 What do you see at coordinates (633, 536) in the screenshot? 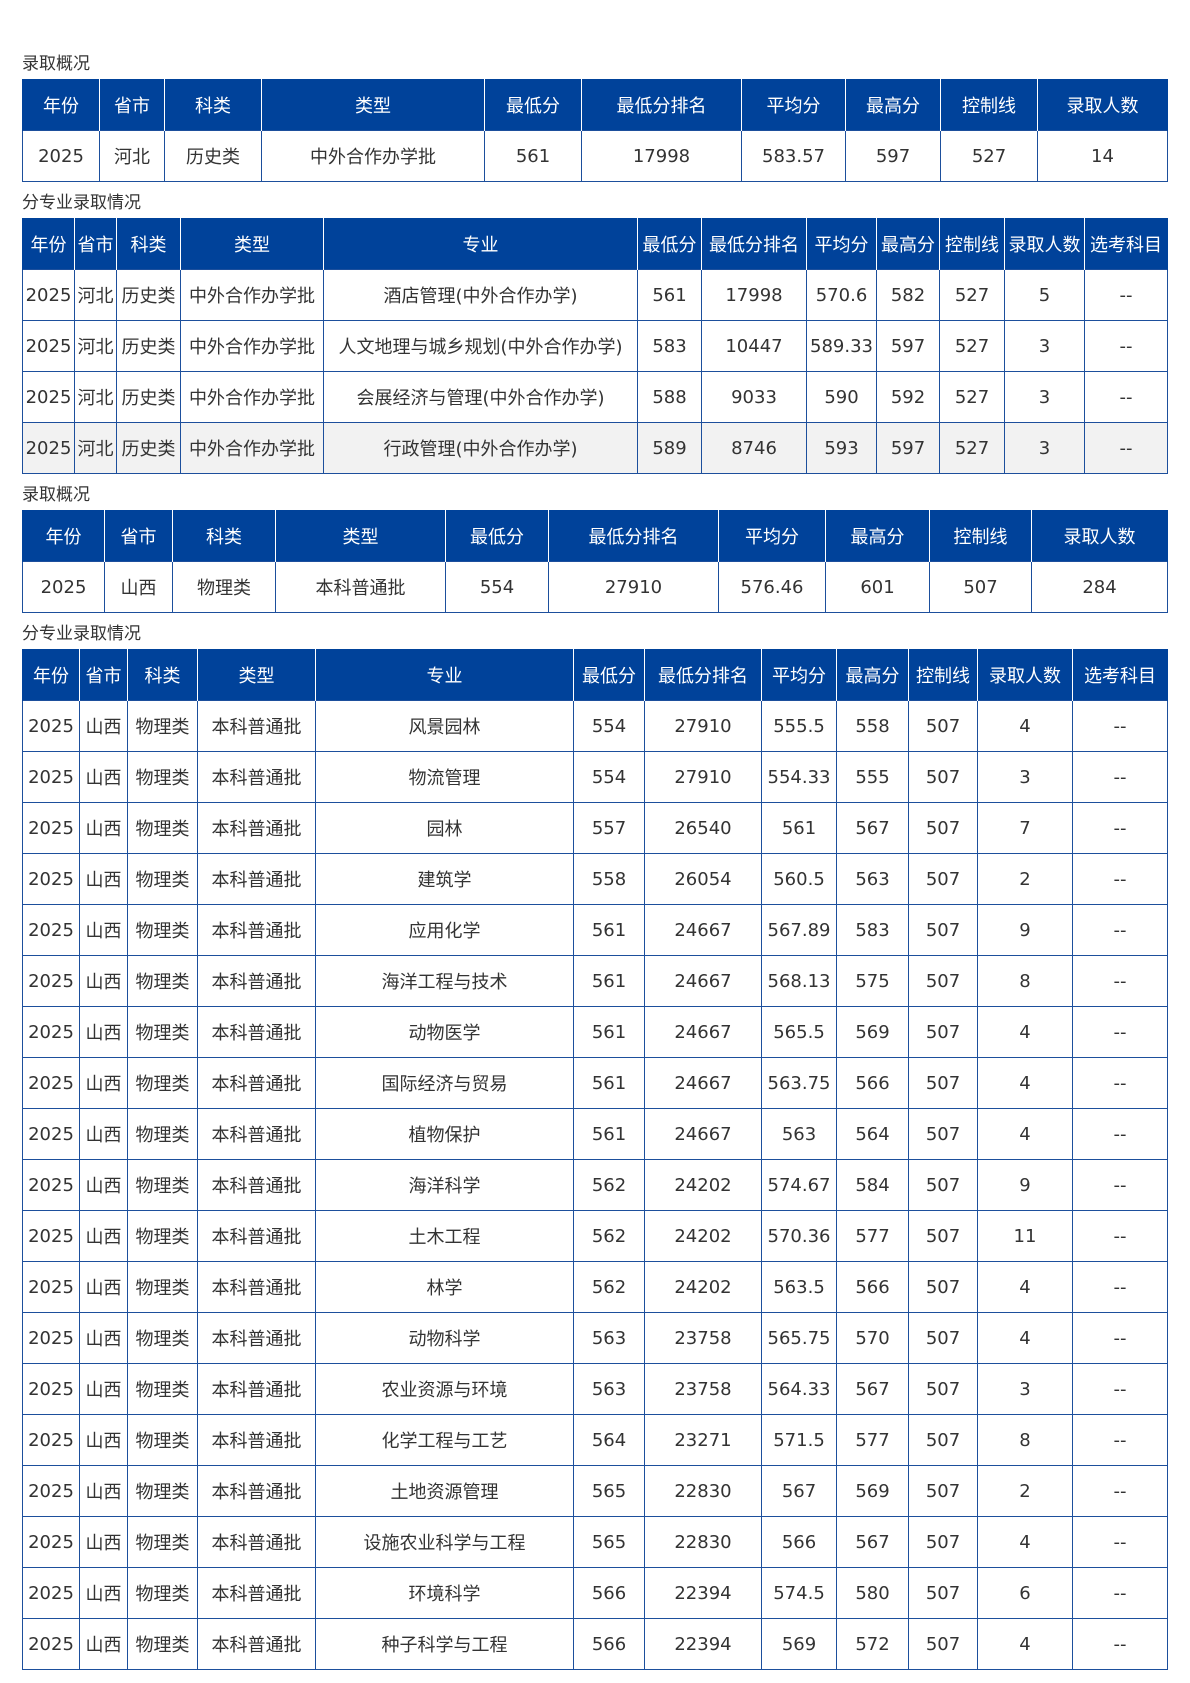
I see `column-header: 最低分排名` at bounding box center [633, 536].